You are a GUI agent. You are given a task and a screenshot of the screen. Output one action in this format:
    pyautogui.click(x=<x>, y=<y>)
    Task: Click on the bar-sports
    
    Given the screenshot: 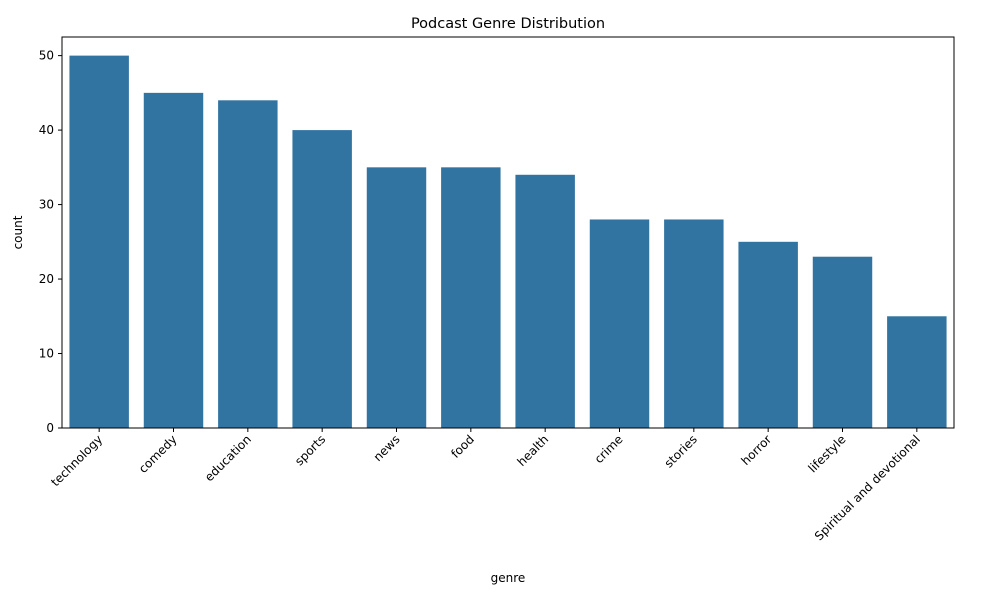 What is the action you would take?
    pyautogui.click(x=322, y=279)
    